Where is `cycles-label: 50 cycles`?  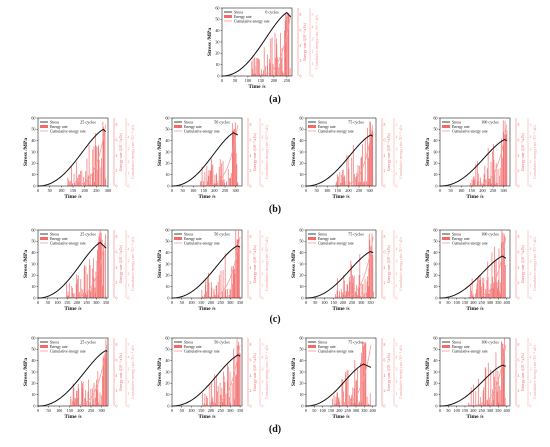 cycles-label: 50 cycles is located at coordinates (222, 234).